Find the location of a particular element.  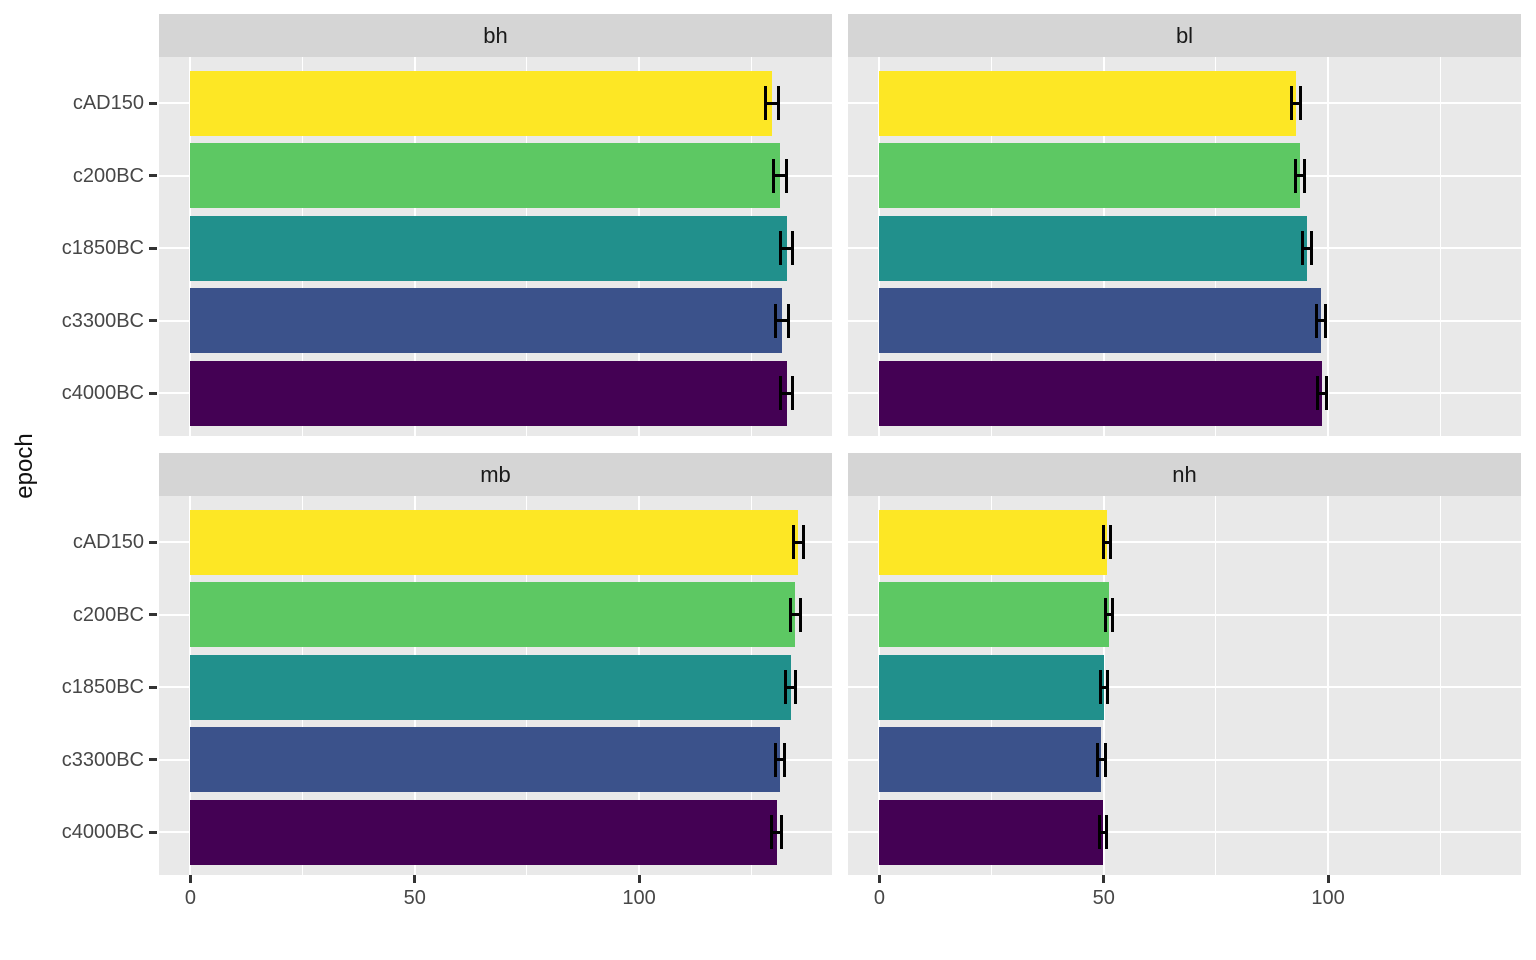

y-axis-title: epoch is located at coordinates (24, 466).